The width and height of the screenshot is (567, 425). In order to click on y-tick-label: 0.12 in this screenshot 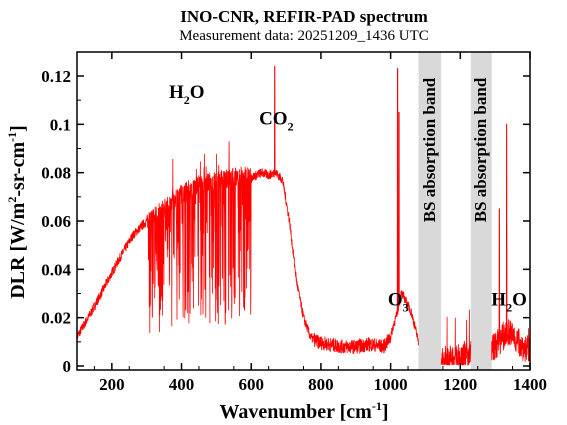, I will do `click(56, 76)`.